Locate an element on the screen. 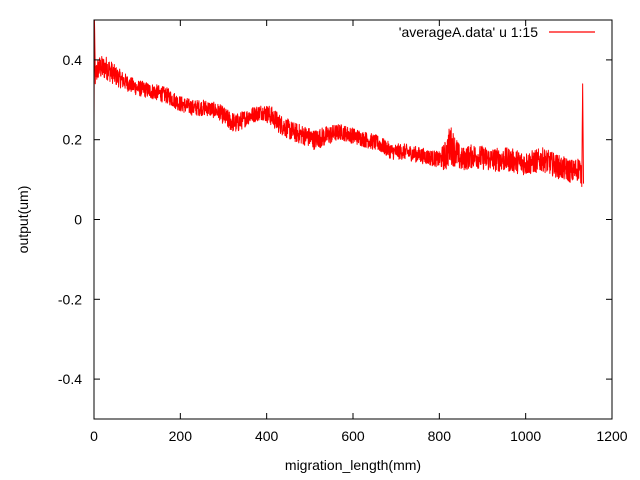 This screenshot has width=640, height=480. x-tick-label: 200 is located at coordinates (181, 436).